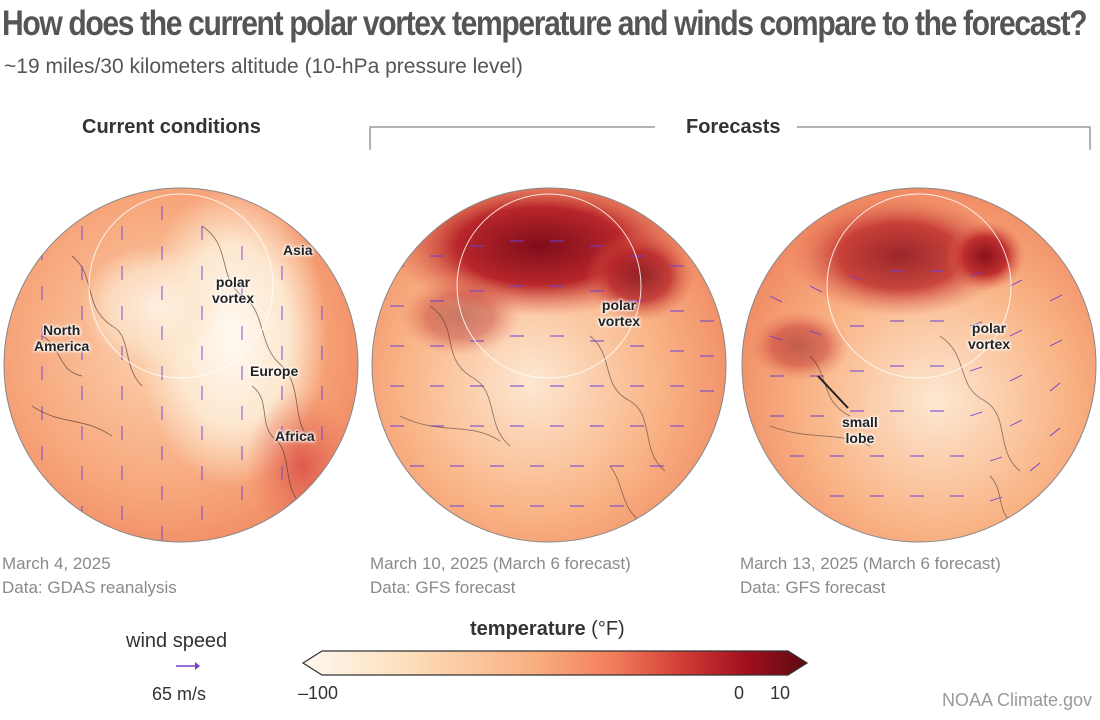  I want to click on label-polar-vortex-current: polar vortex, so click(233, 290).